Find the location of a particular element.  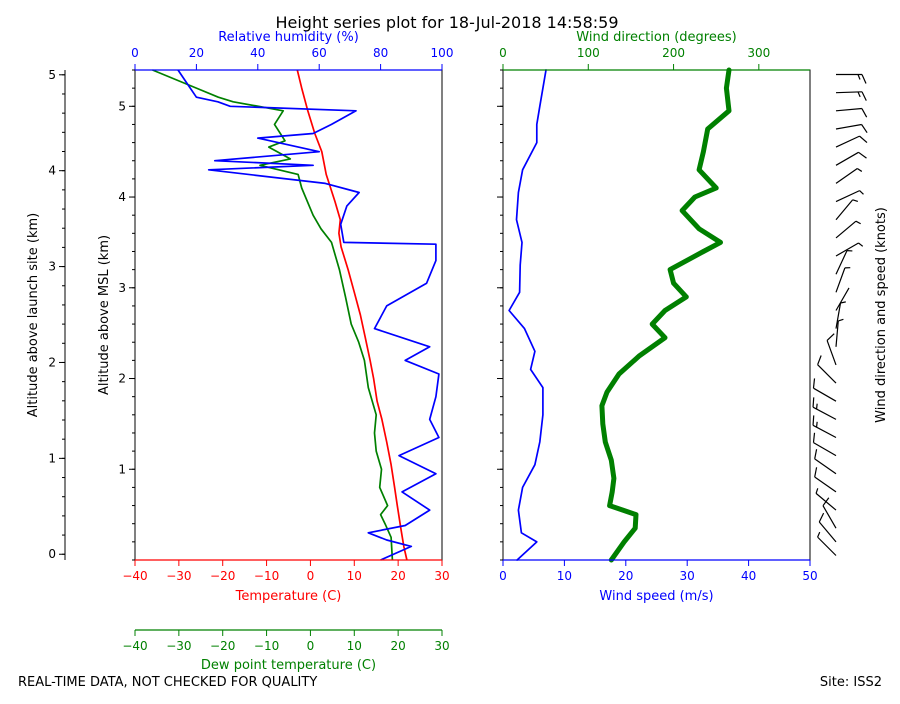

dir-tick-label-300: 300 is located at coordinates (758, 53).